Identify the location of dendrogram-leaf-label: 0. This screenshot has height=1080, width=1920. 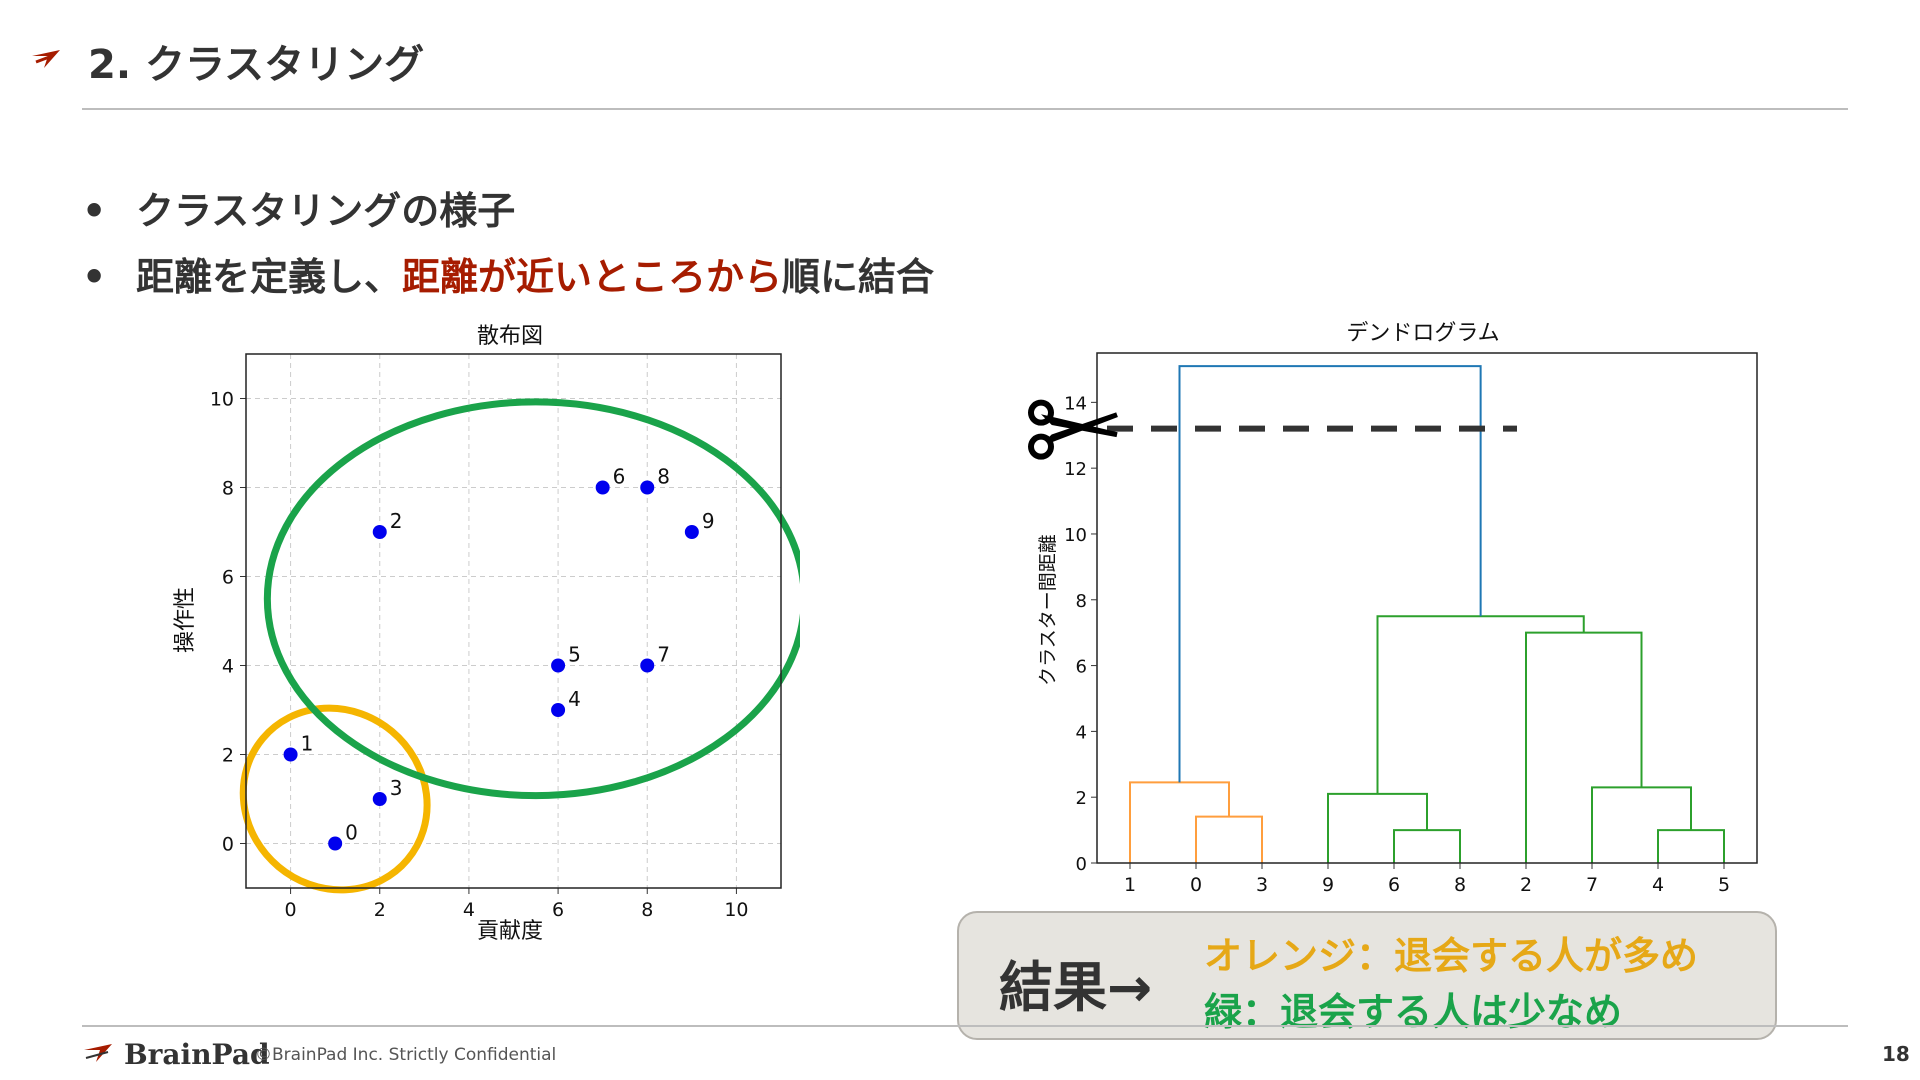
(1196, 885).